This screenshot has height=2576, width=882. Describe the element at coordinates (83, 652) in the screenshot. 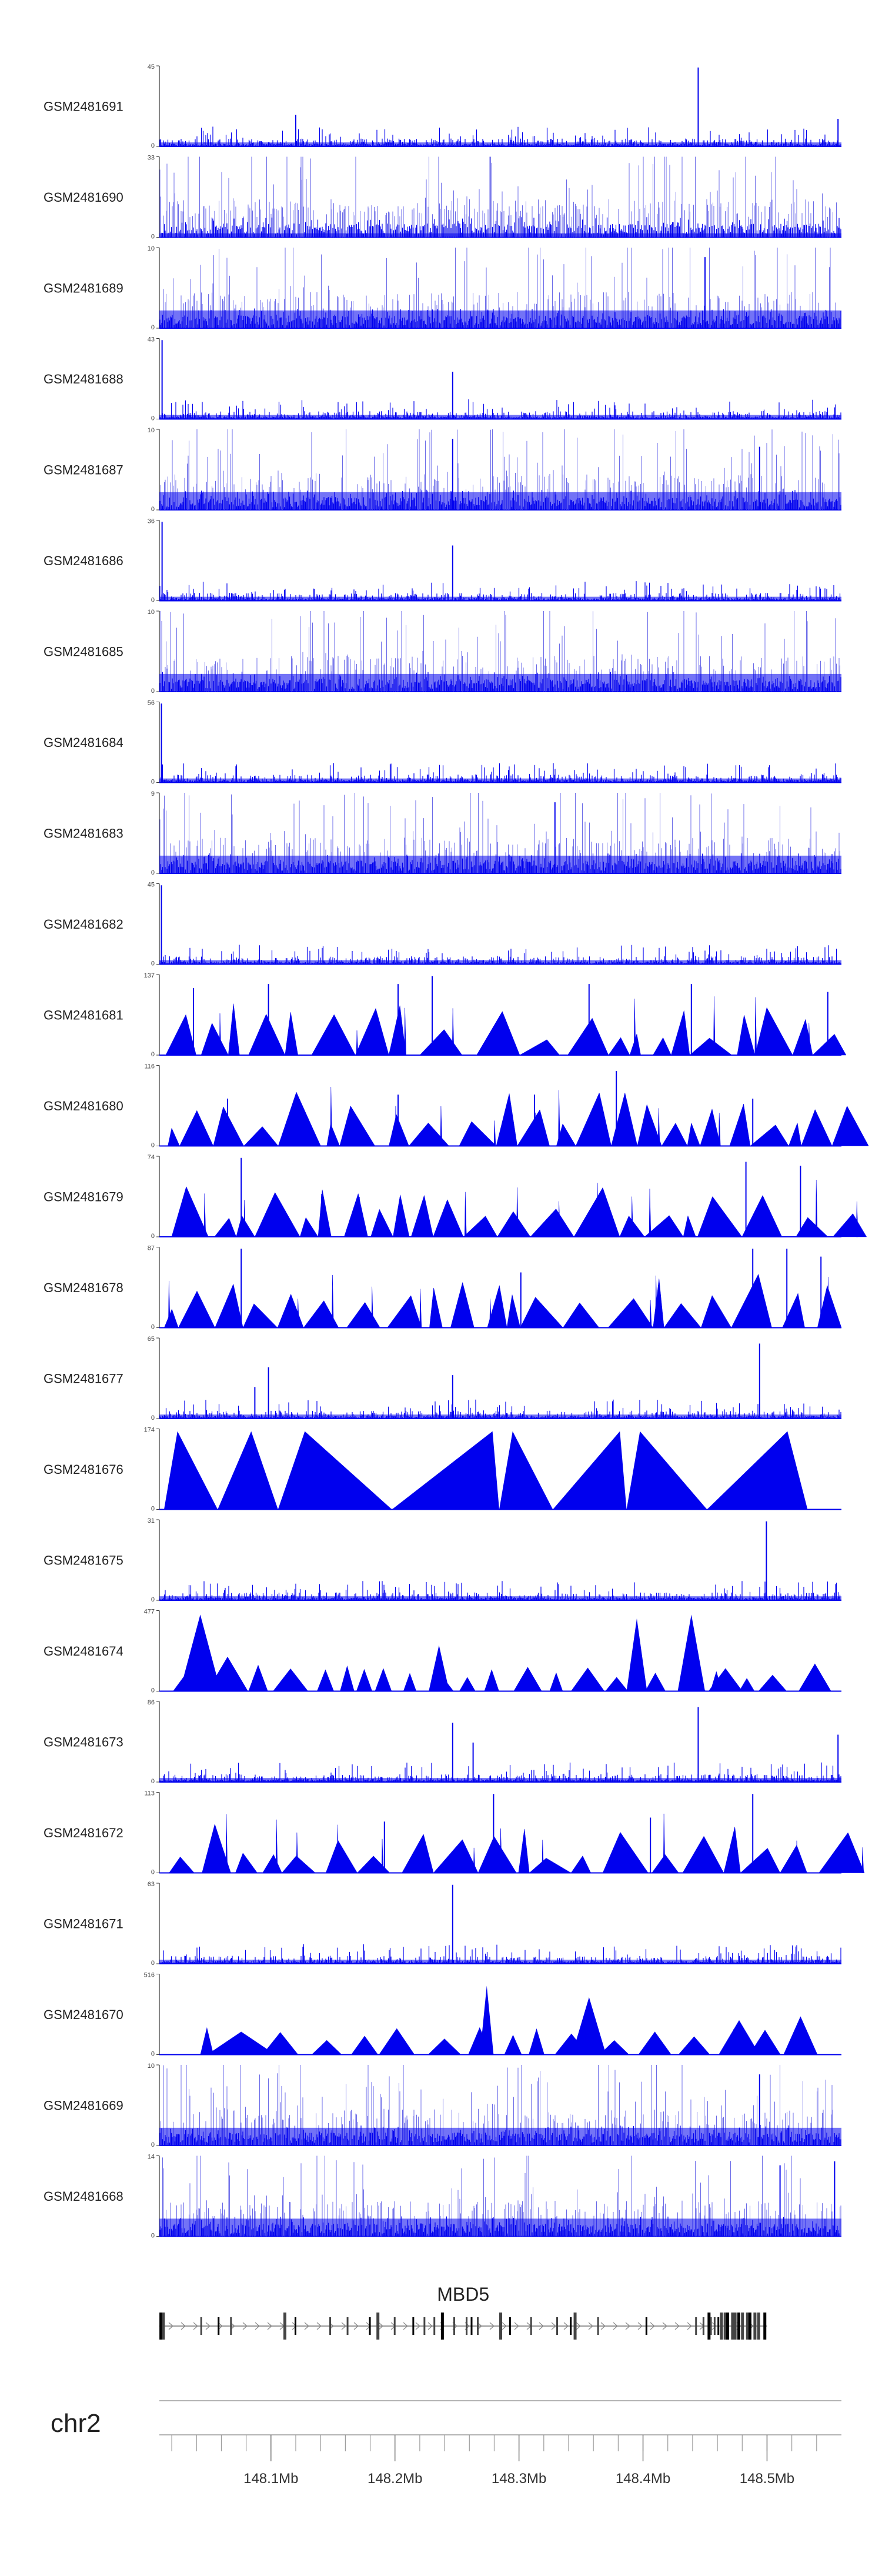

I see `track-label: GSM2481685` at that location.